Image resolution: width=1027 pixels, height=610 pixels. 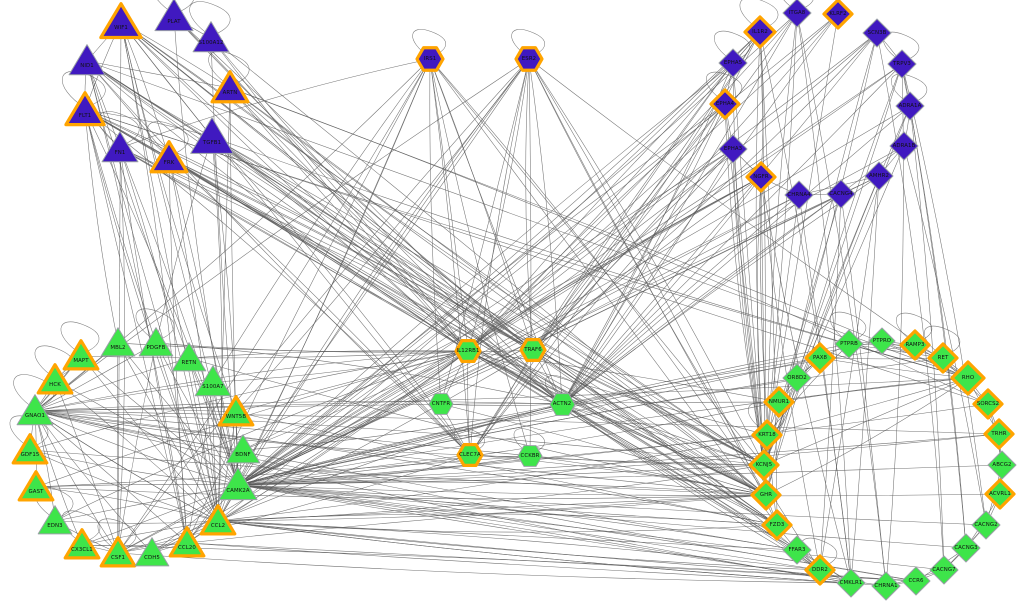 What do you see at coordinates (87, 61) in the screenshot?
I see `graph-node-nid1: NID1` at bounding box center [87, 61].